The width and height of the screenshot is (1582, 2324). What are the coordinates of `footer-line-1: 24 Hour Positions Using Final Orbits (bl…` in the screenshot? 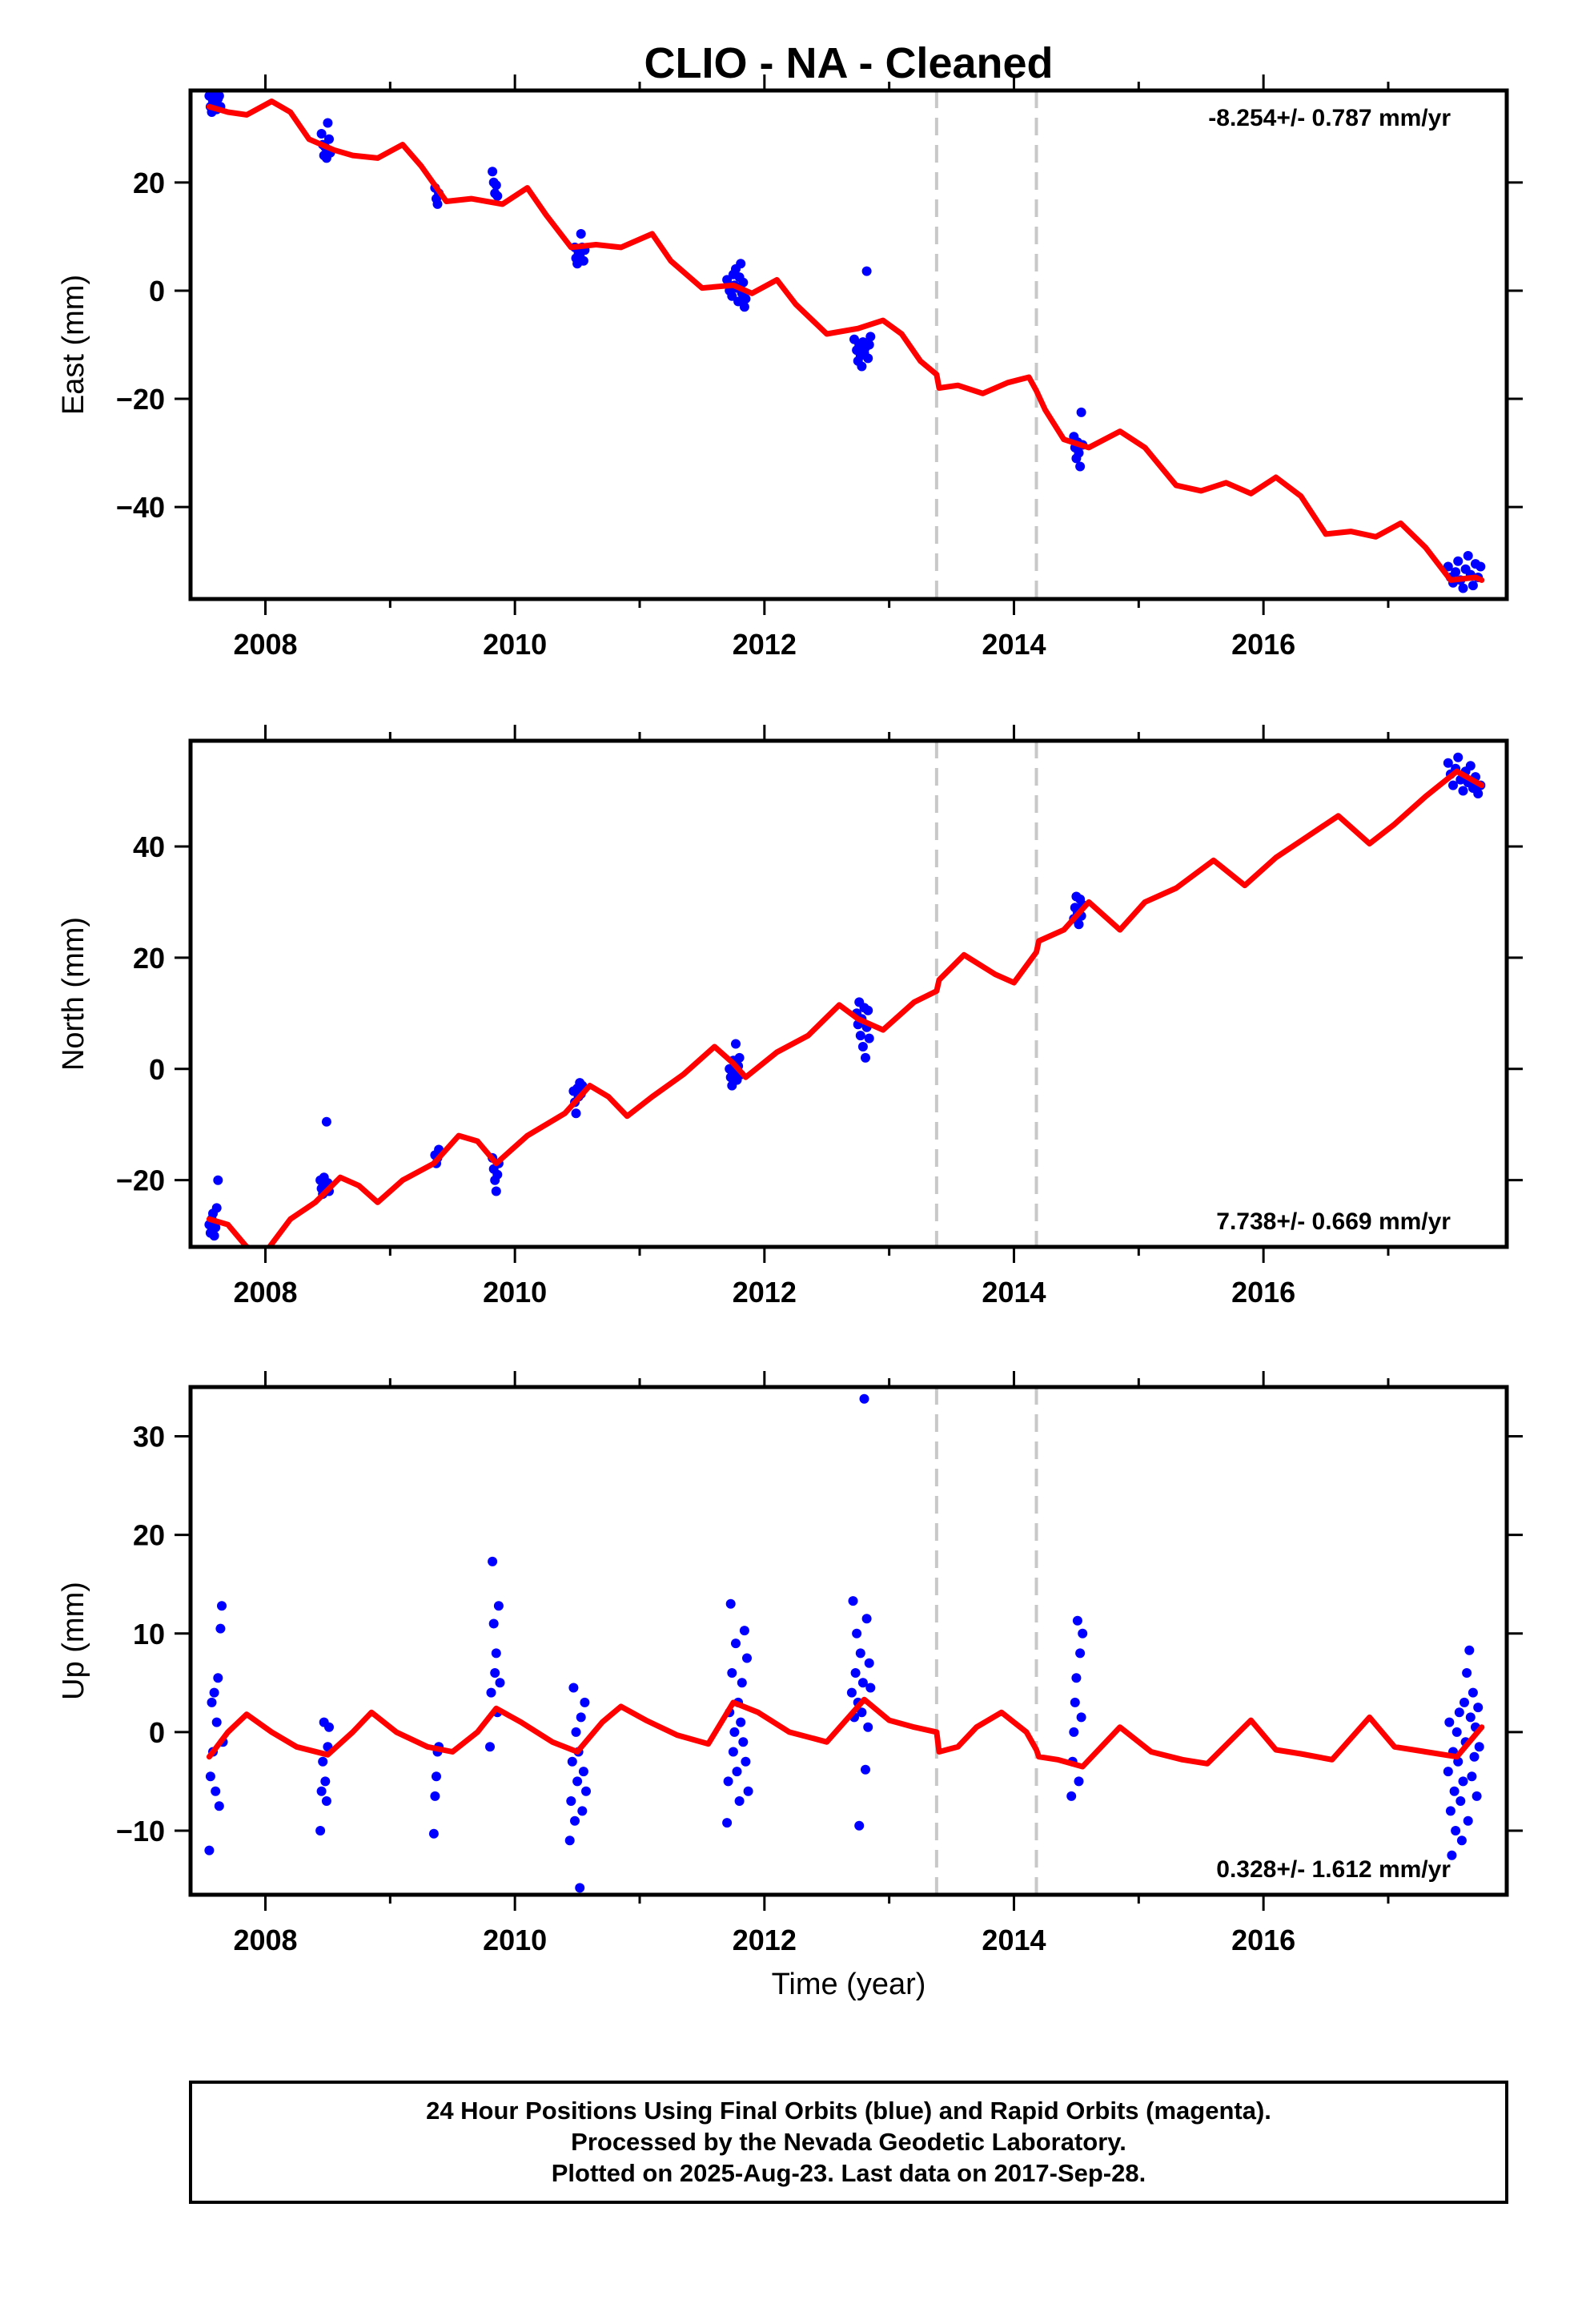 It's located at (848, 2111).